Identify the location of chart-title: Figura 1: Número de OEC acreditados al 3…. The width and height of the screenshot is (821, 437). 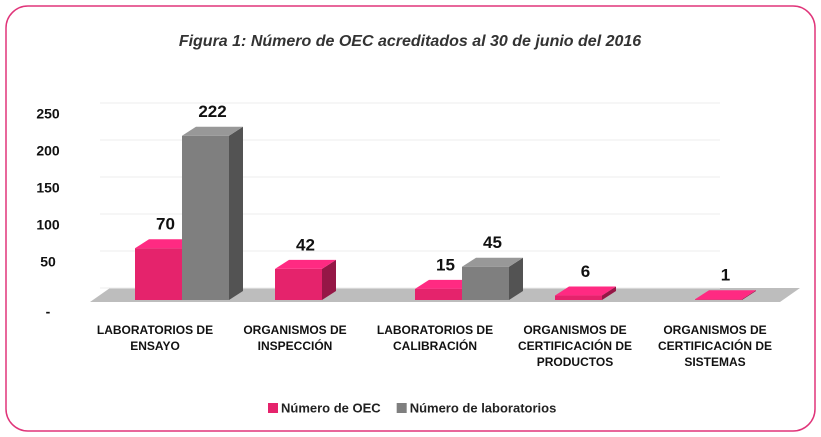
(410, 41).